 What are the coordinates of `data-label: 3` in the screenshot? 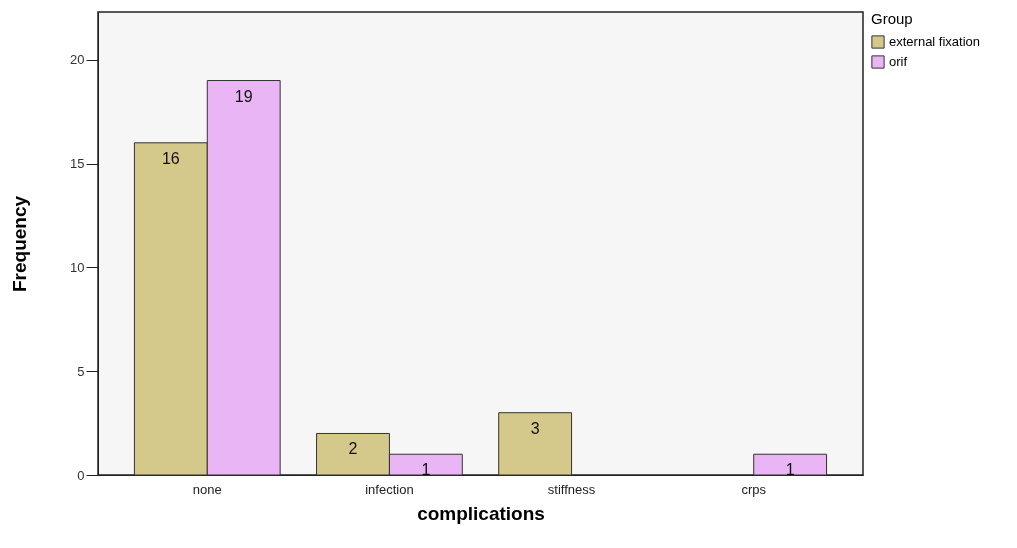 It's located at (535, 428).